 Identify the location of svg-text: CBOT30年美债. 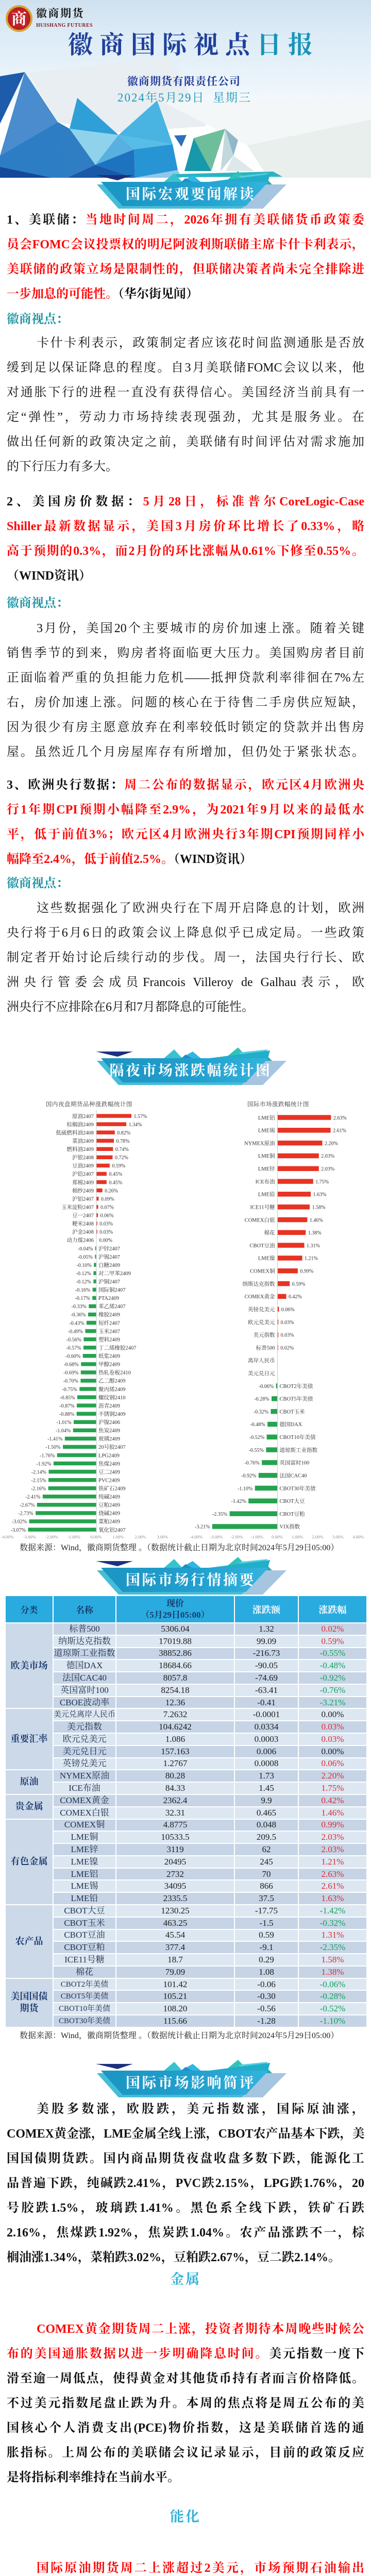
(298, 1489).